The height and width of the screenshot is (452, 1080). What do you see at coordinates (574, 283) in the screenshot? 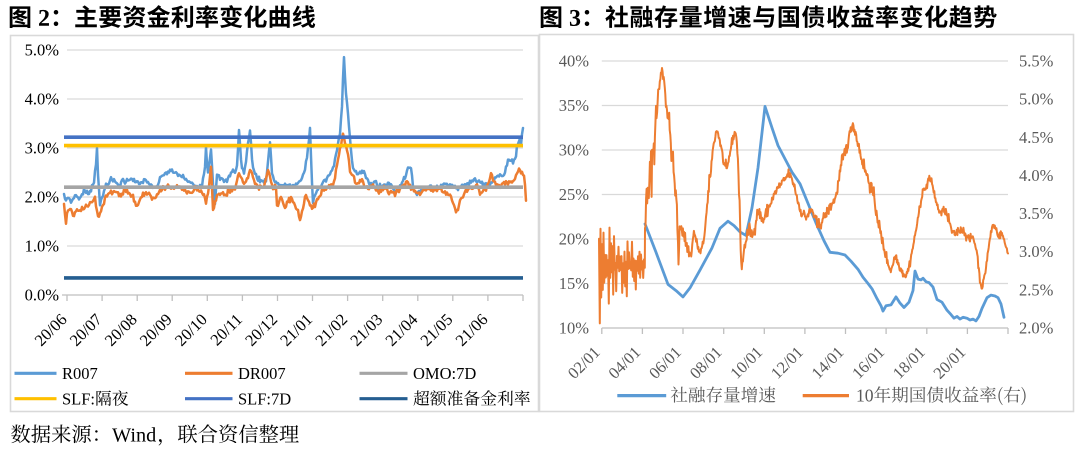
I see `svg-text: 15%` at bounding box center [574, 283].